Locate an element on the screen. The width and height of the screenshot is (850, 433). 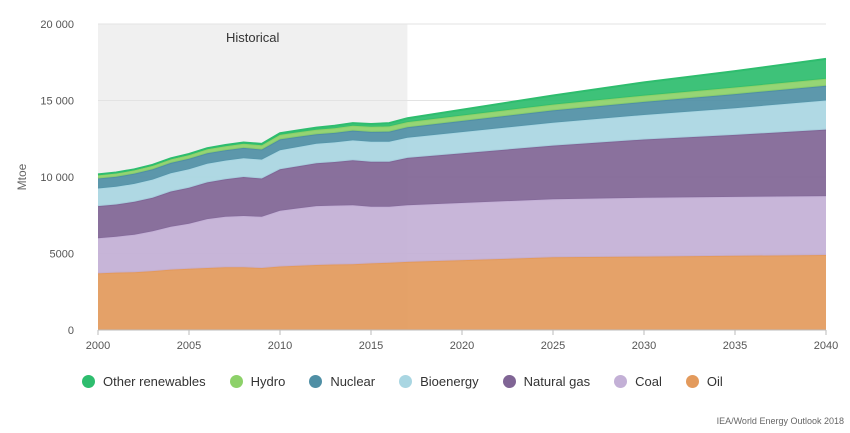
legend-item-other-renewables: Other renewables is located at coordinates (144, 381).